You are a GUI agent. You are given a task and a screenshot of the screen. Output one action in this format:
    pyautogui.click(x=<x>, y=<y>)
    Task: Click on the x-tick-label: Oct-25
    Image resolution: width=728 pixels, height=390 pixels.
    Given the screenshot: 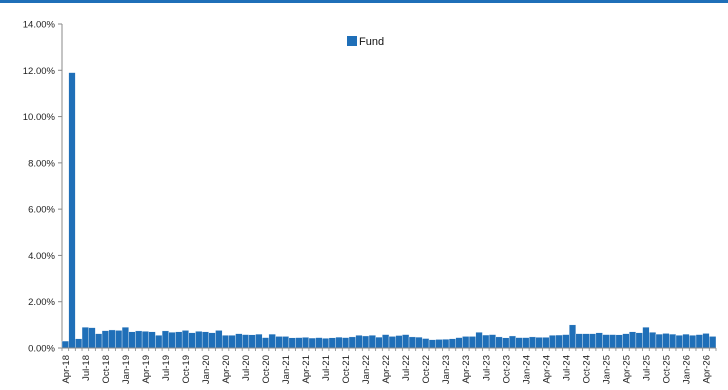 What is the action you would take?
    pyautogui.click(x=666, y=369)
    